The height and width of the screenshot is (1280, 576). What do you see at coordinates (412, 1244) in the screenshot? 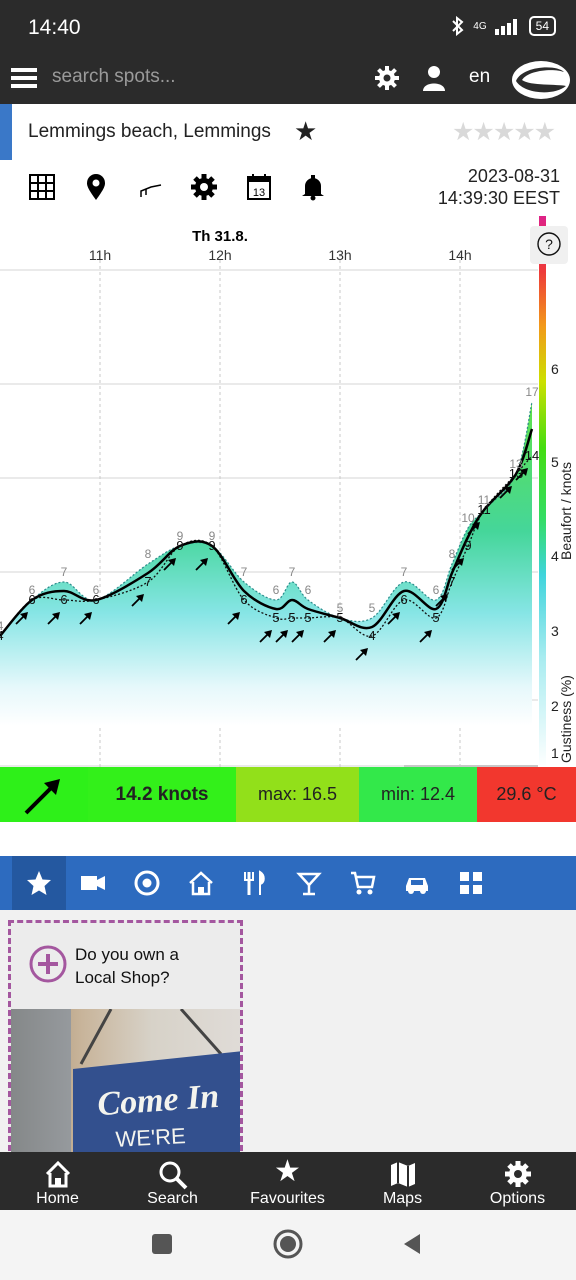
I see `back-icon` at bounding box center [412, 1244].